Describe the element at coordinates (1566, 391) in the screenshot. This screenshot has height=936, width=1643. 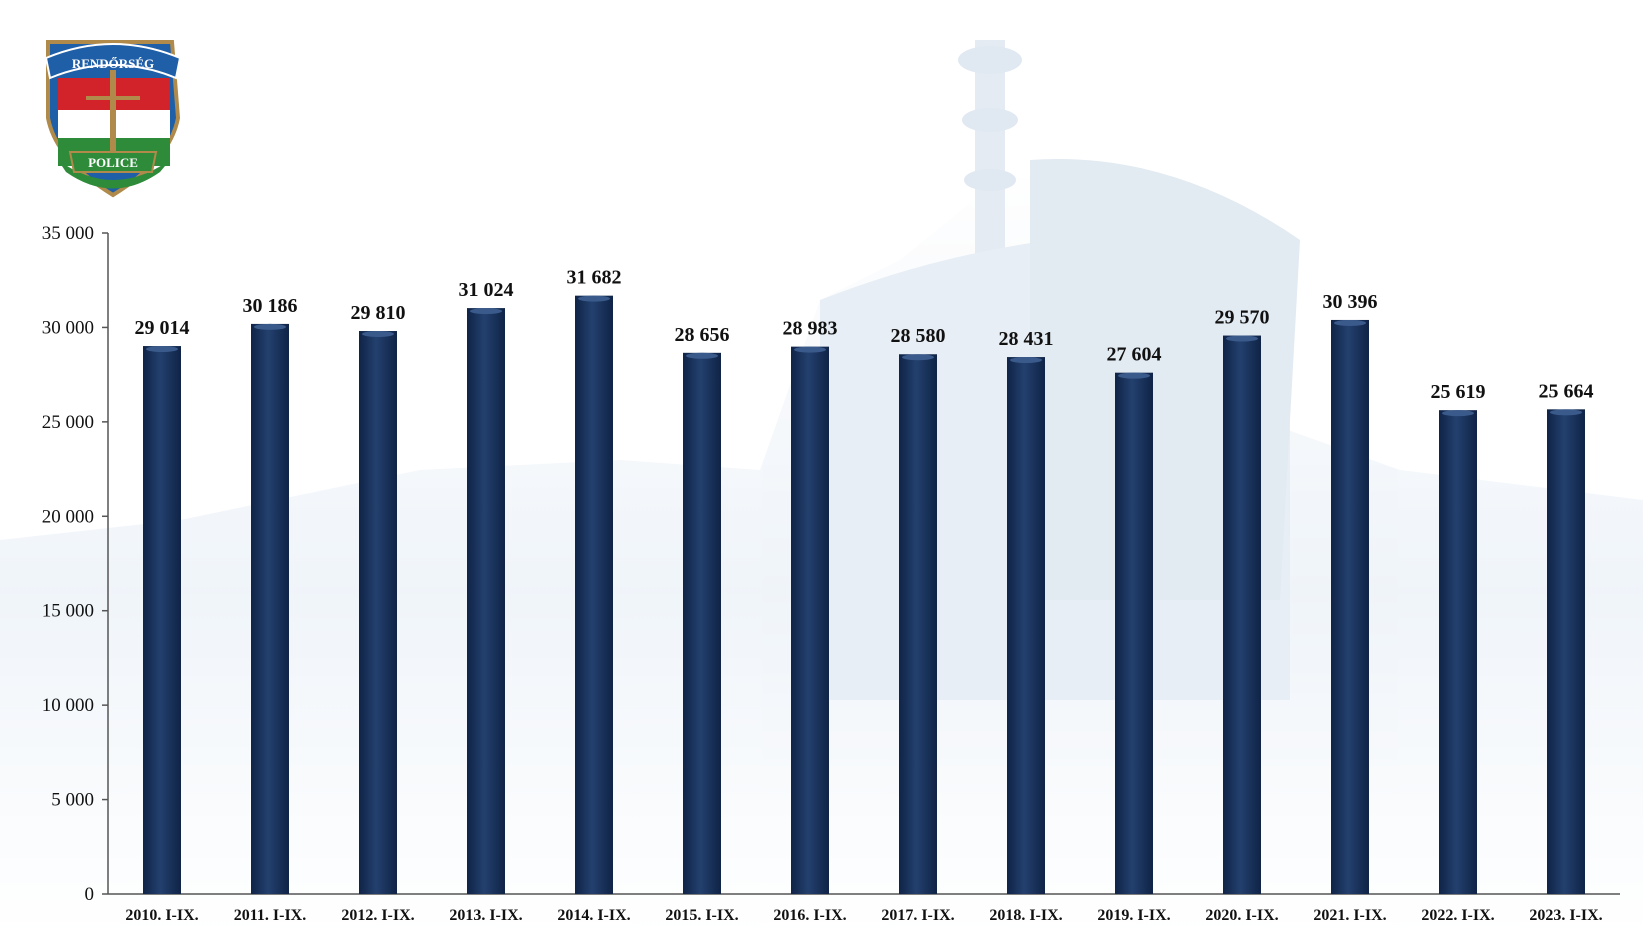
I see `bar-data-label: 25 664` at that location.